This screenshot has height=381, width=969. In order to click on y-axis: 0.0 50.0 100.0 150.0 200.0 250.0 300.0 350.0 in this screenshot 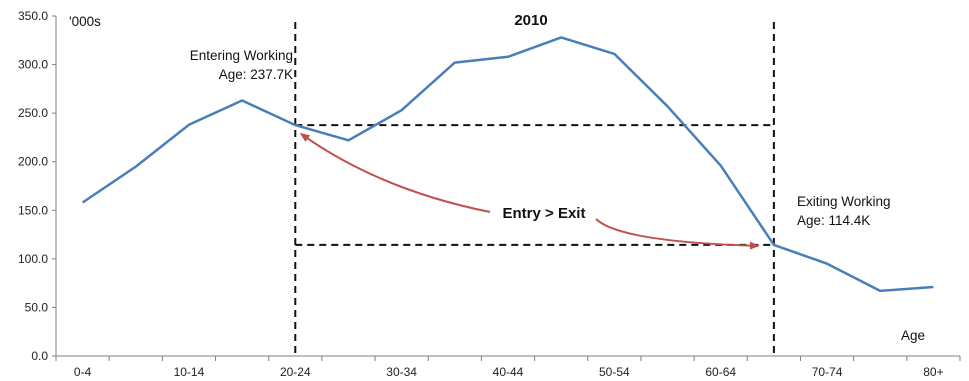, I will do `click(37, 186)`.